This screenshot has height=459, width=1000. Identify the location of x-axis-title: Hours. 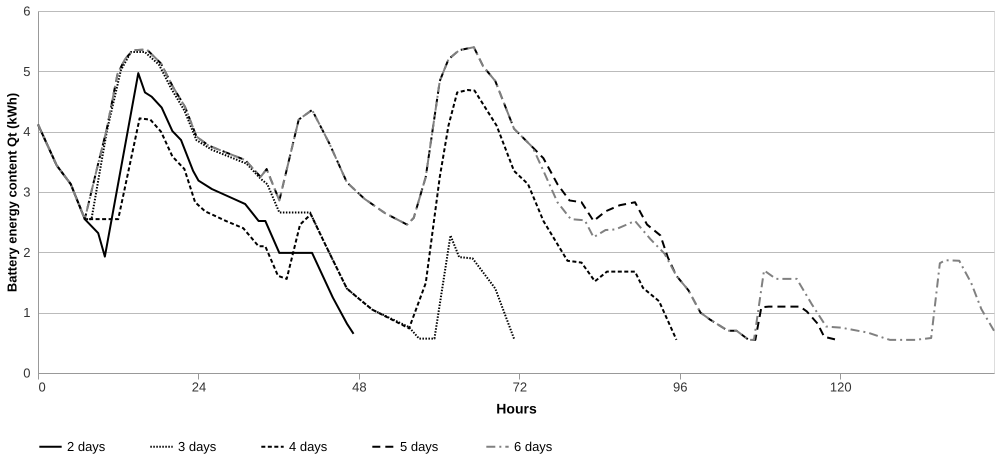
(516, 408).